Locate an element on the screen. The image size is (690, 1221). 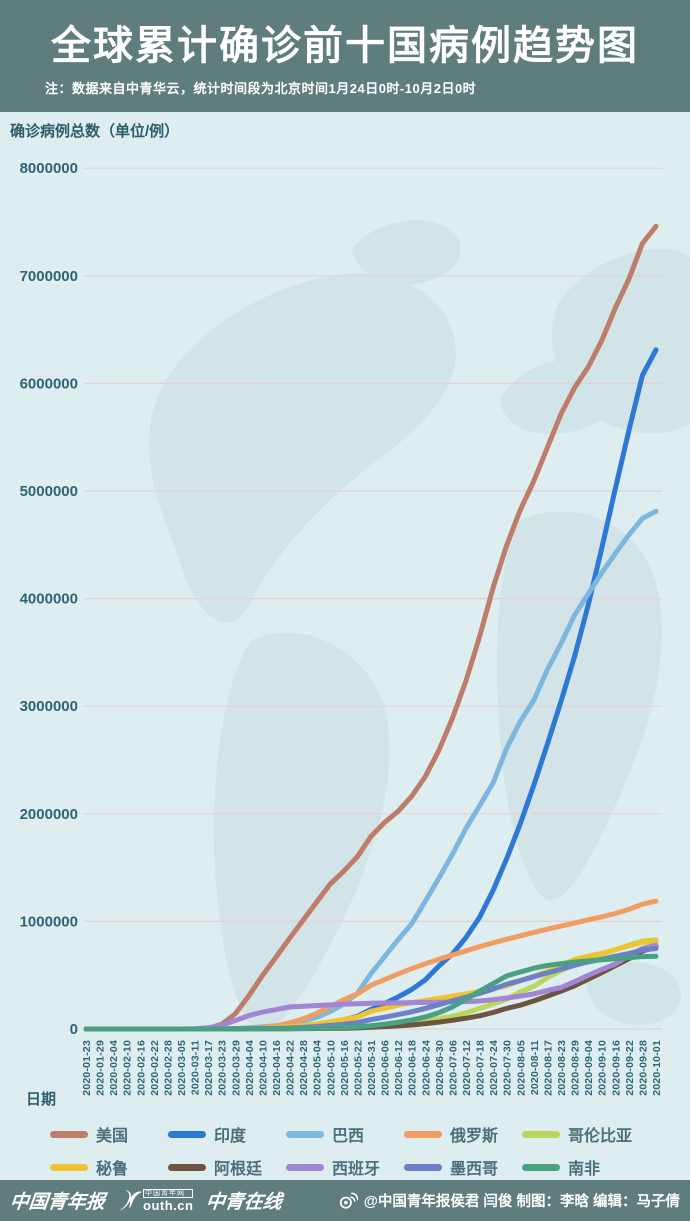
x-tick-label: 2020-02-04 is located at coordinates (114, 1068).